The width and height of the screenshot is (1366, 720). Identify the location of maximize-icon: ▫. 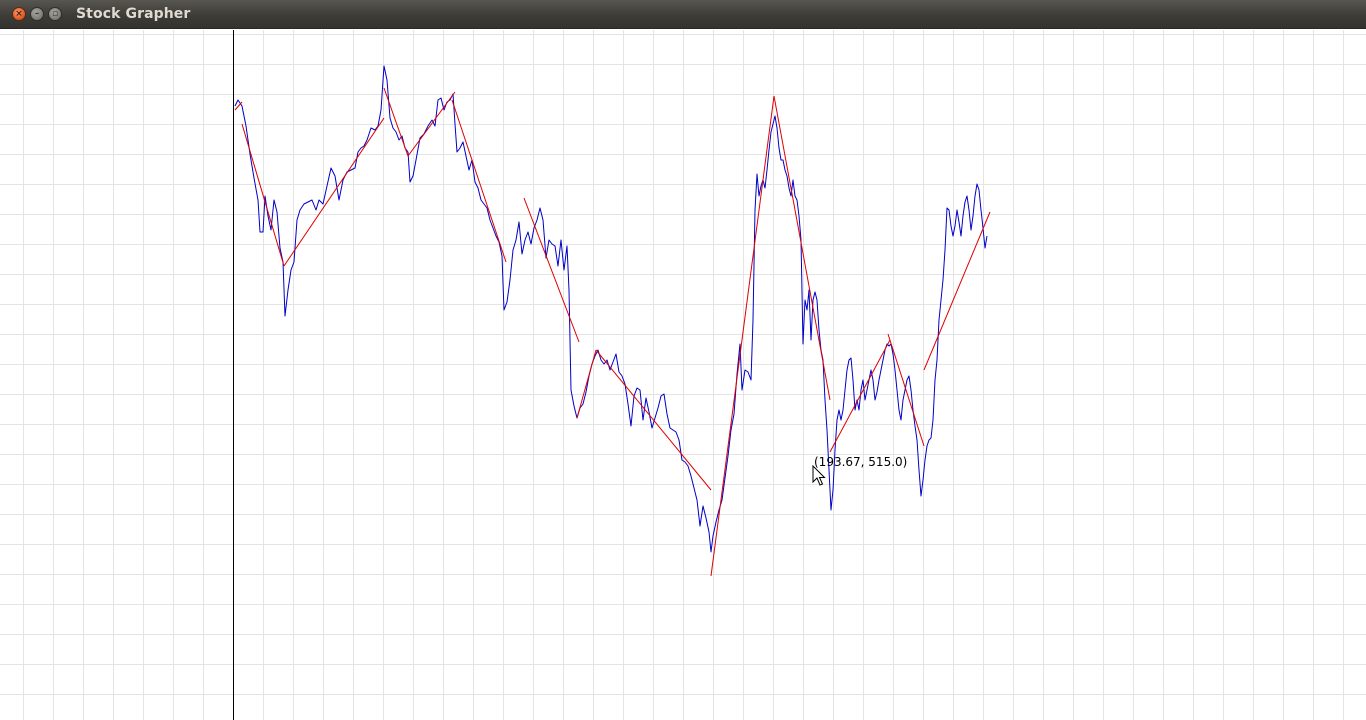
(55, 13).